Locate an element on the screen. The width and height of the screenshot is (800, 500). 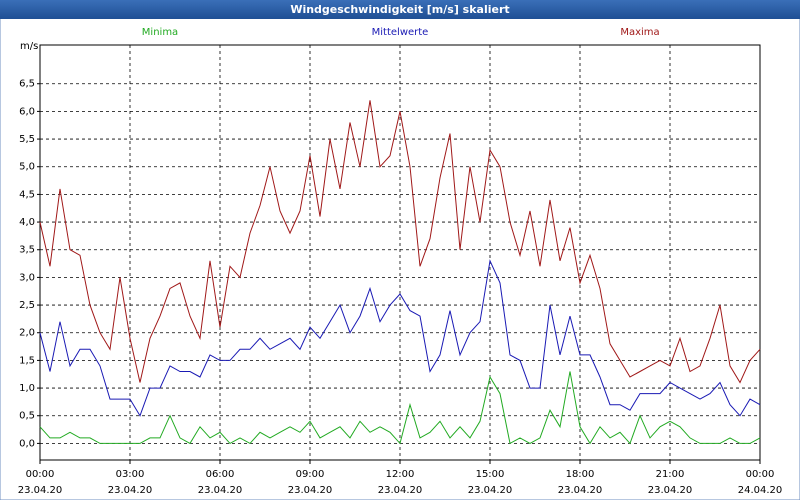
x-tick-label: 03:00 is located at coordinates (130, 474).